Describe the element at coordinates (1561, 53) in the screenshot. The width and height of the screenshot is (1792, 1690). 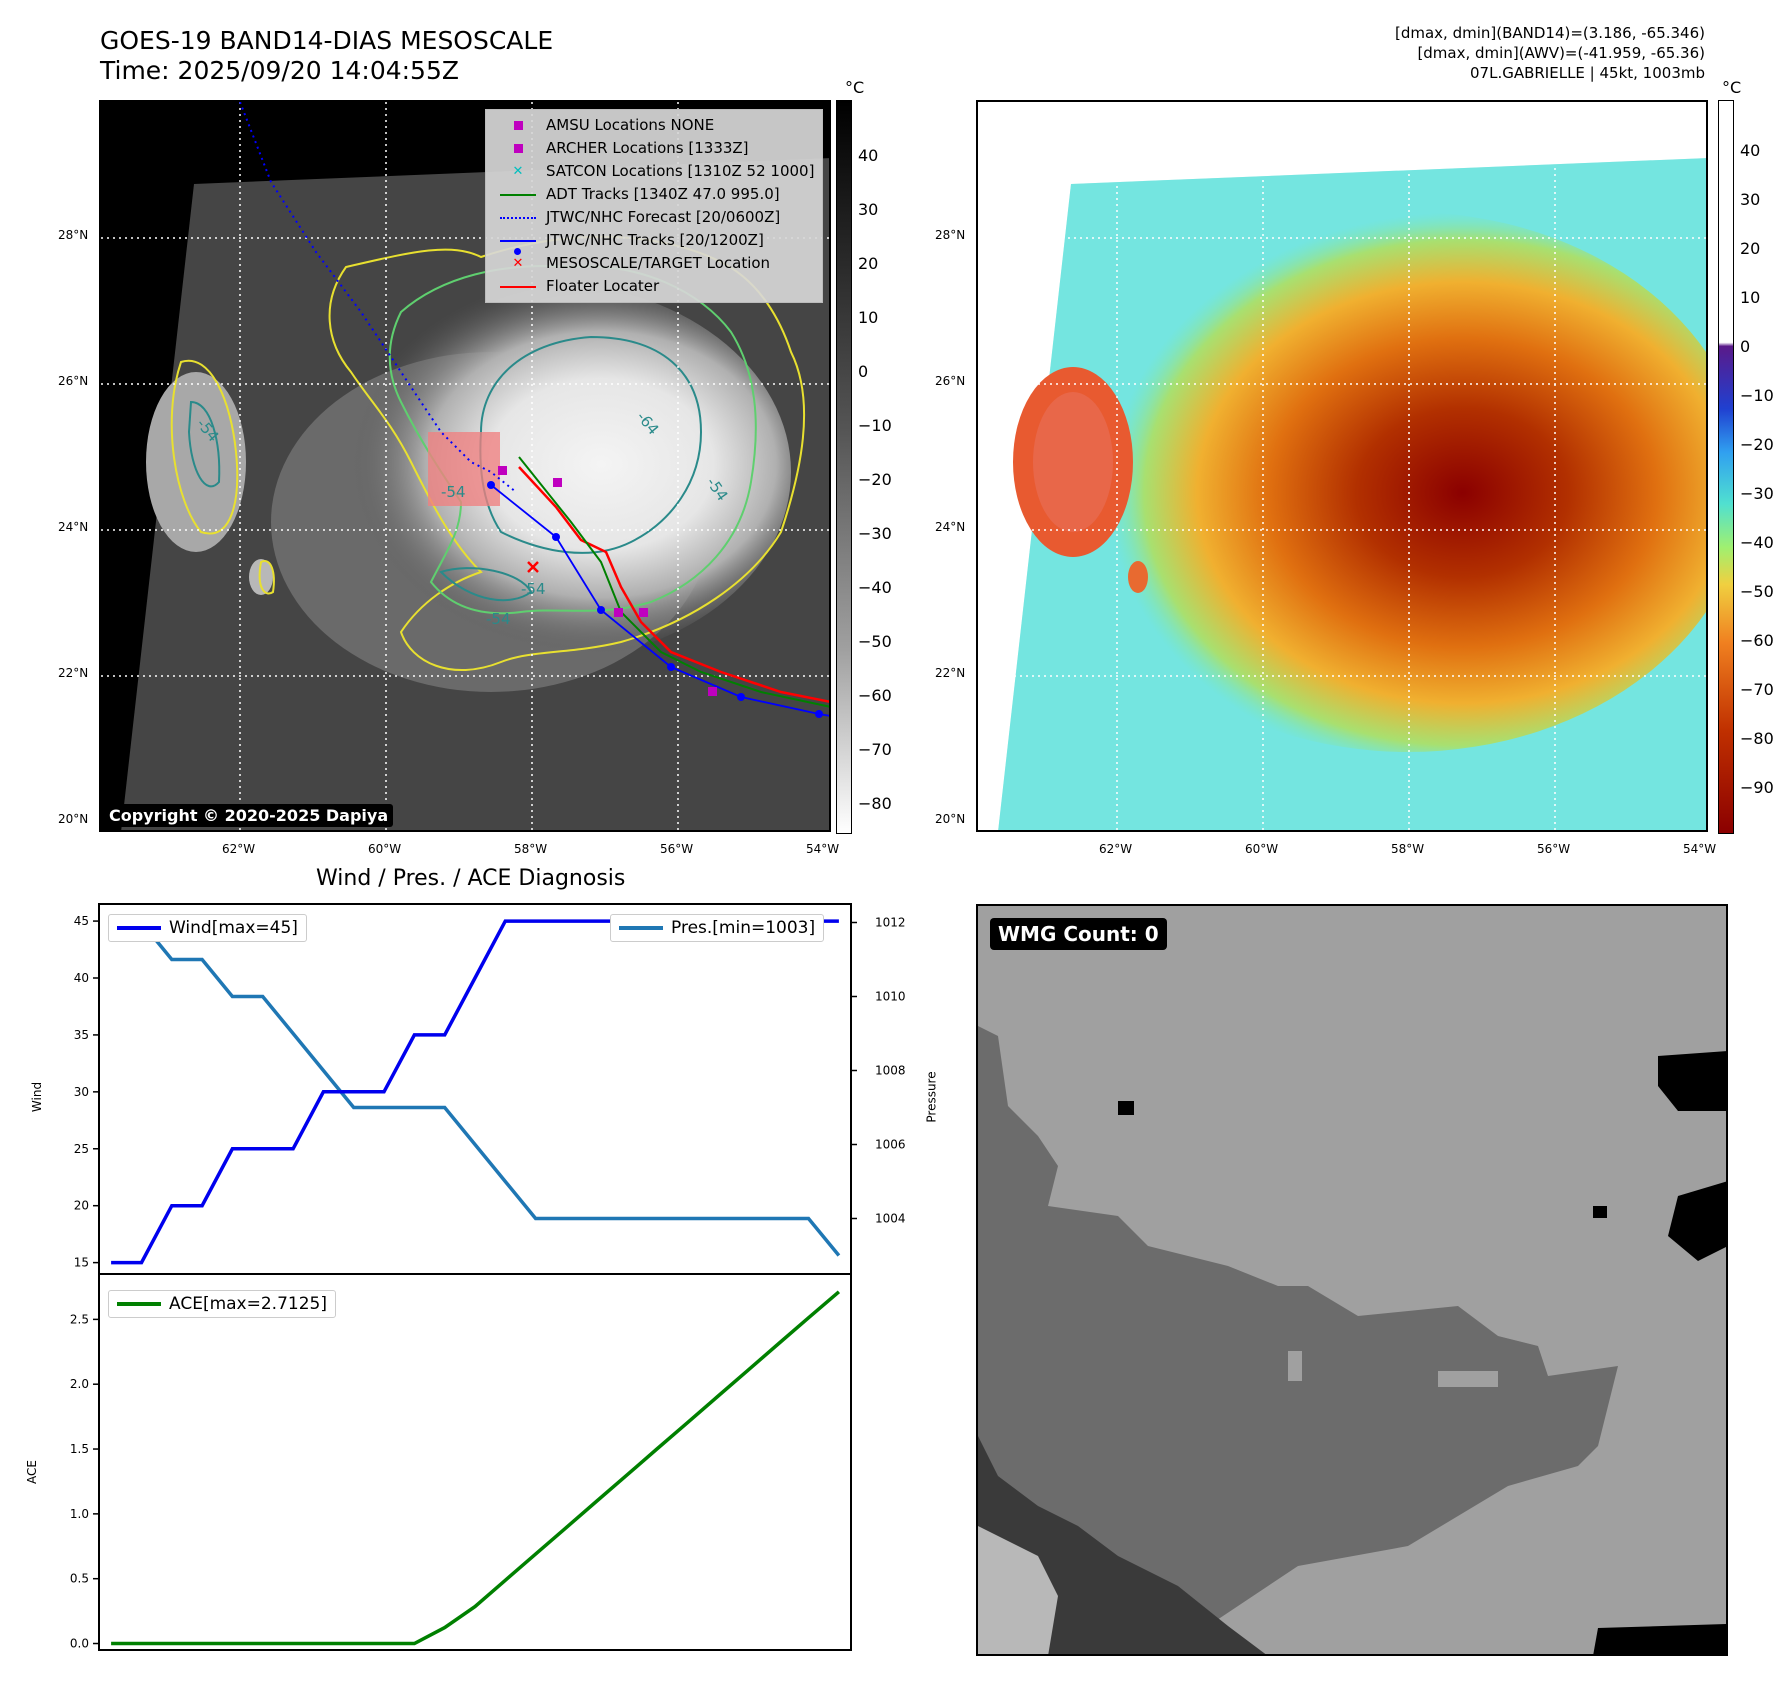
I see `stats-awv: [dmax, dmin](AWV)=(-41.959, -65.36)` at that location.